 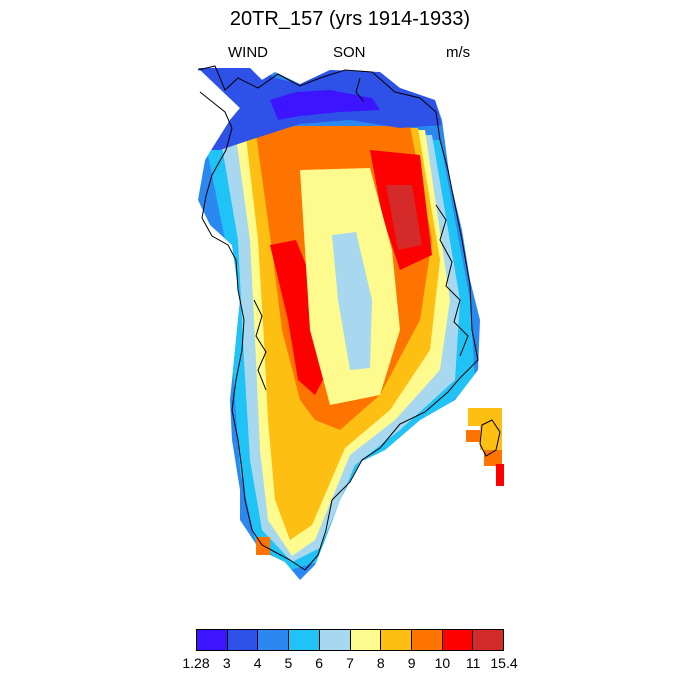 What do you see at coordinates (442, 663) in the screenshot?
I see `colorbar-tick-label: 10` at bounding box center [442, 663].